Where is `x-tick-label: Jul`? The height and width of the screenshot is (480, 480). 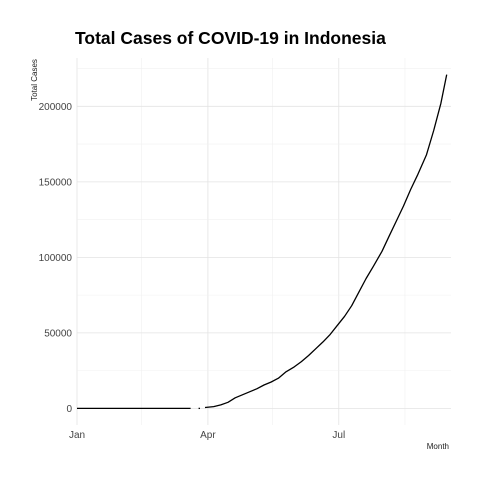
x-tick-label: Jul is located at coordinates (338, 435).